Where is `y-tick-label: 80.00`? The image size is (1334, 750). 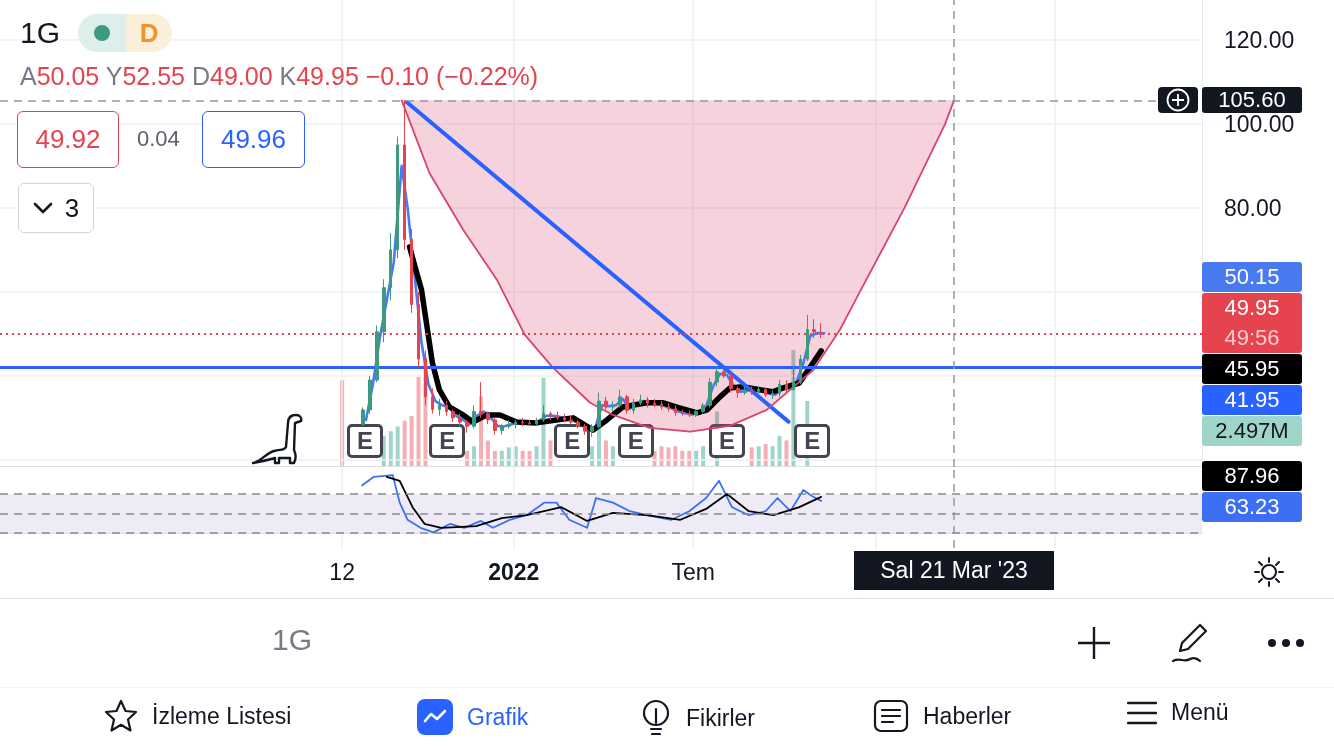 y-tick-label: 80.00 is located at coordinates (1253, 207).